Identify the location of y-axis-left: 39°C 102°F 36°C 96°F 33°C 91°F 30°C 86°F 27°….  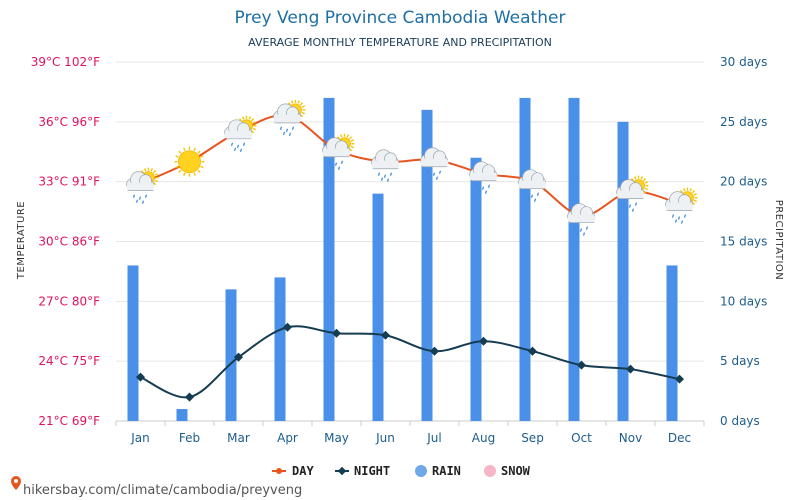
(65, 241).